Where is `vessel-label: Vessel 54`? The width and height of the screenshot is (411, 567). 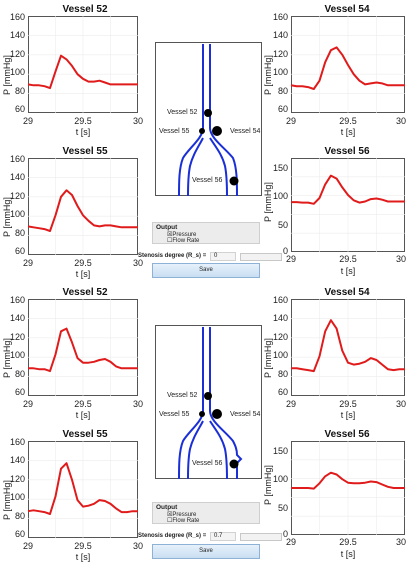
vessel-label: Vessel 54 is located at coordinates (245, 414).